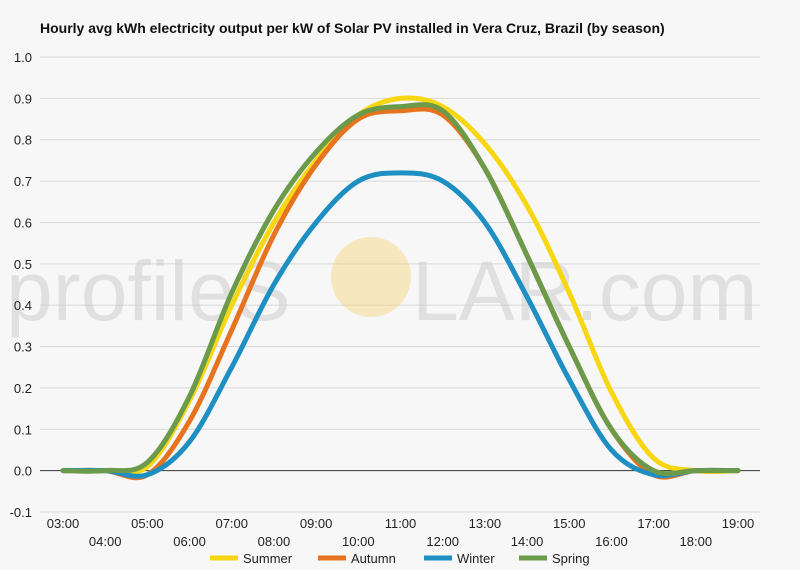  Describe the element at coordinates (401, 523) in the screenshot. I see `x-tick-label: 11:00` at that location.